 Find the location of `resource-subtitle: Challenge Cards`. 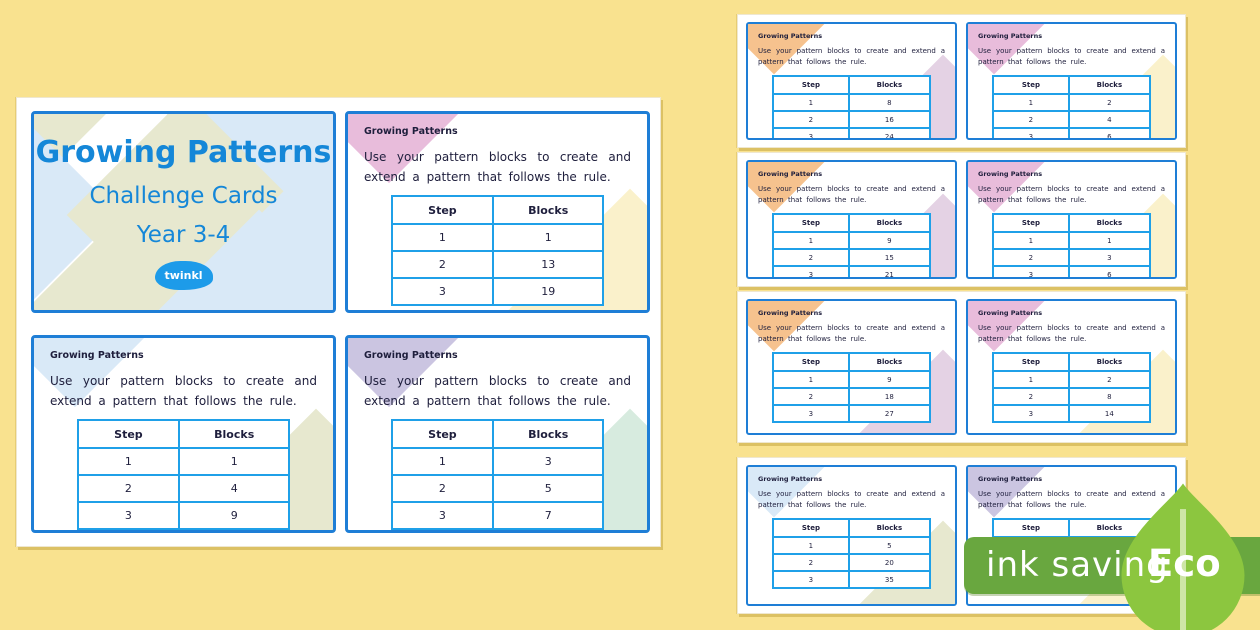

resource-subtitle: Challenge Cards is located at coordinates (183, 196).